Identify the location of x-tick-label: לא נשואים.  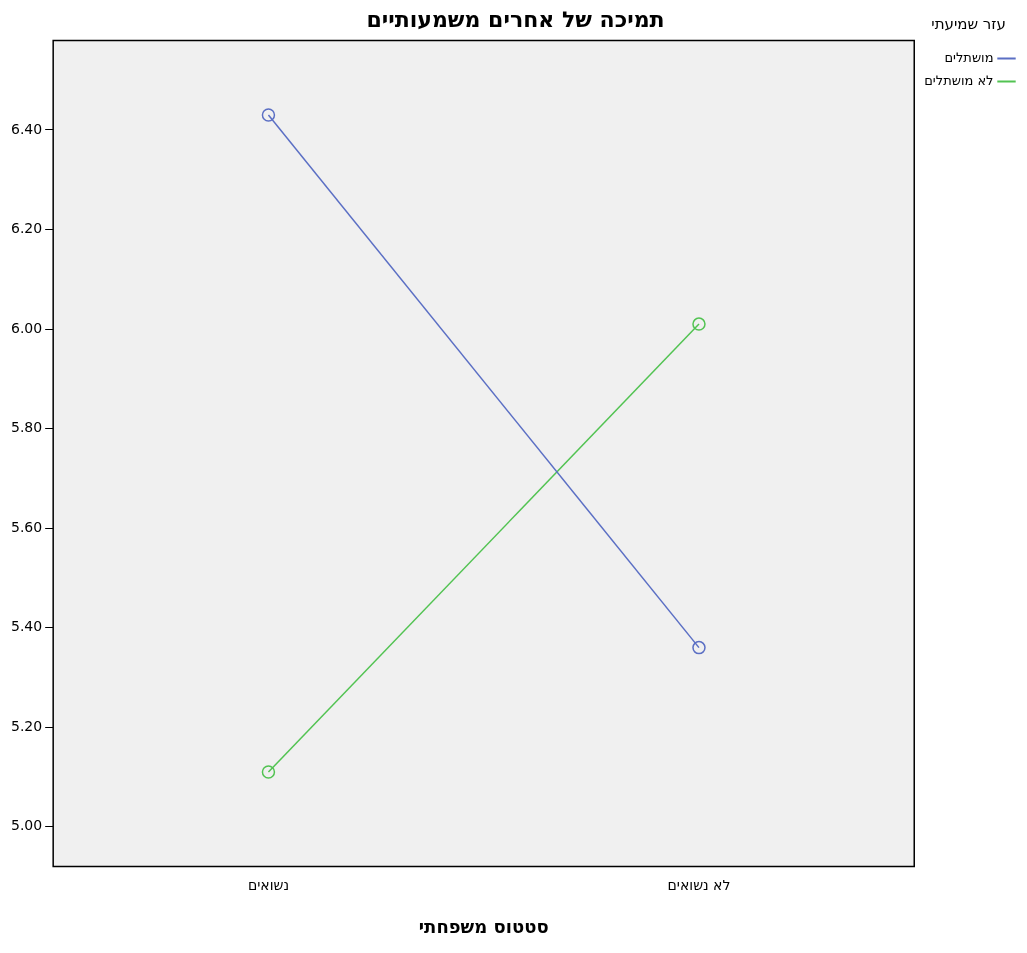
(699, 884).